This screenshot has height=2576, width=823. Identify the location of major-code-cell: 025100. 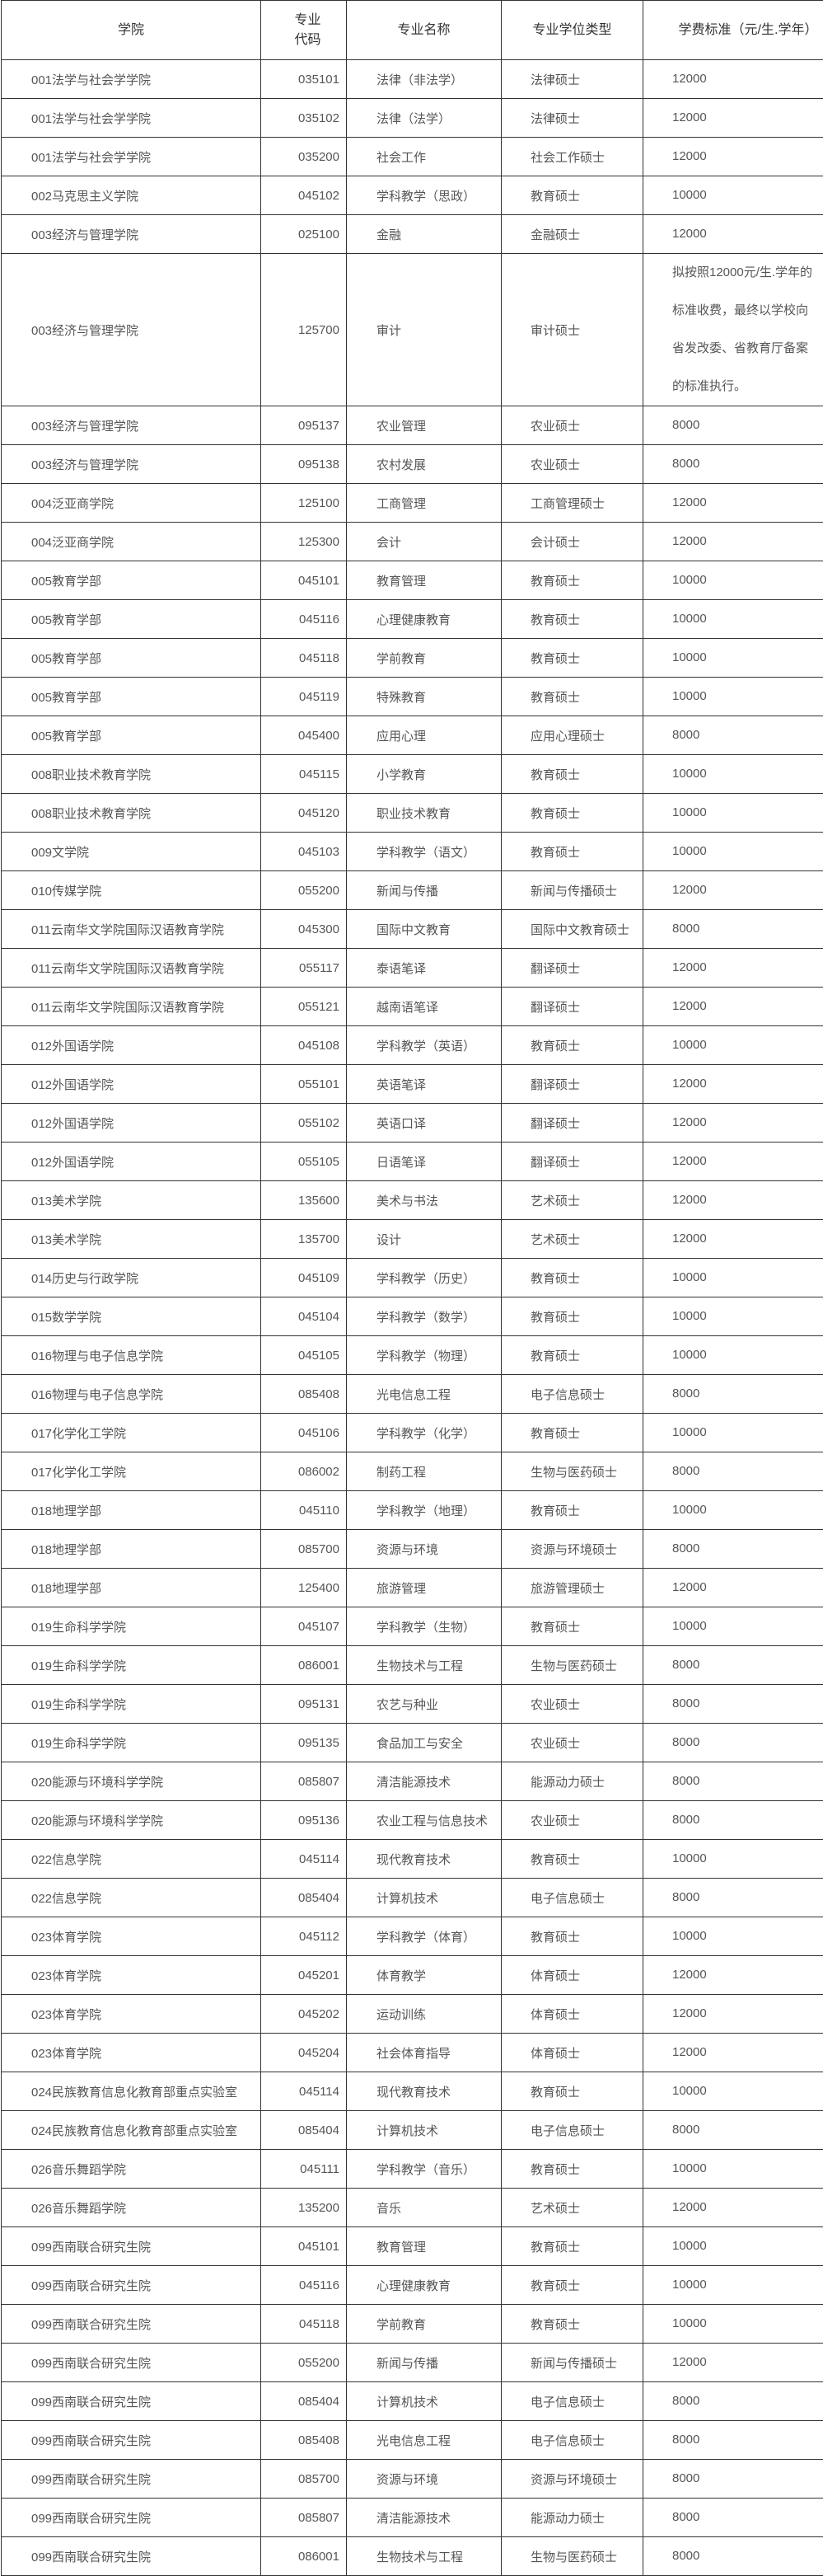
(304, 235).